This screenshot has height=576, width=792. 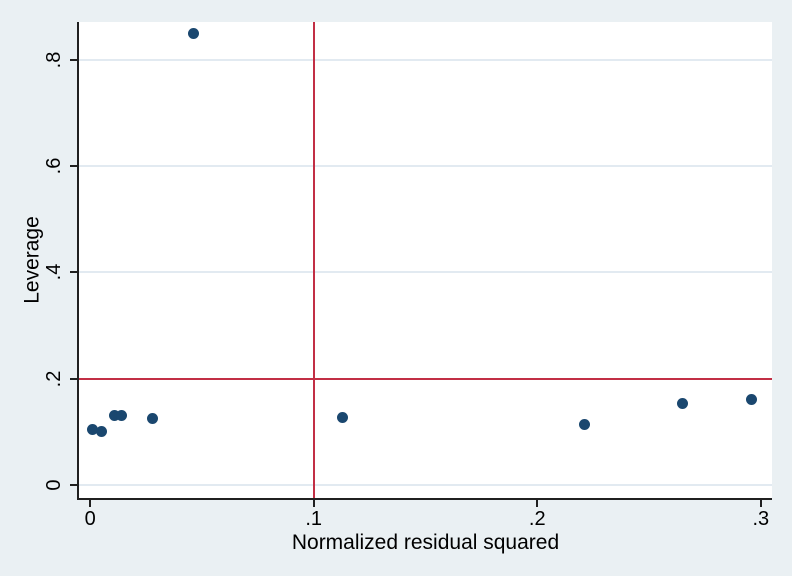 I want to click on residual-cutoff-line, so click(x=313, y=260).